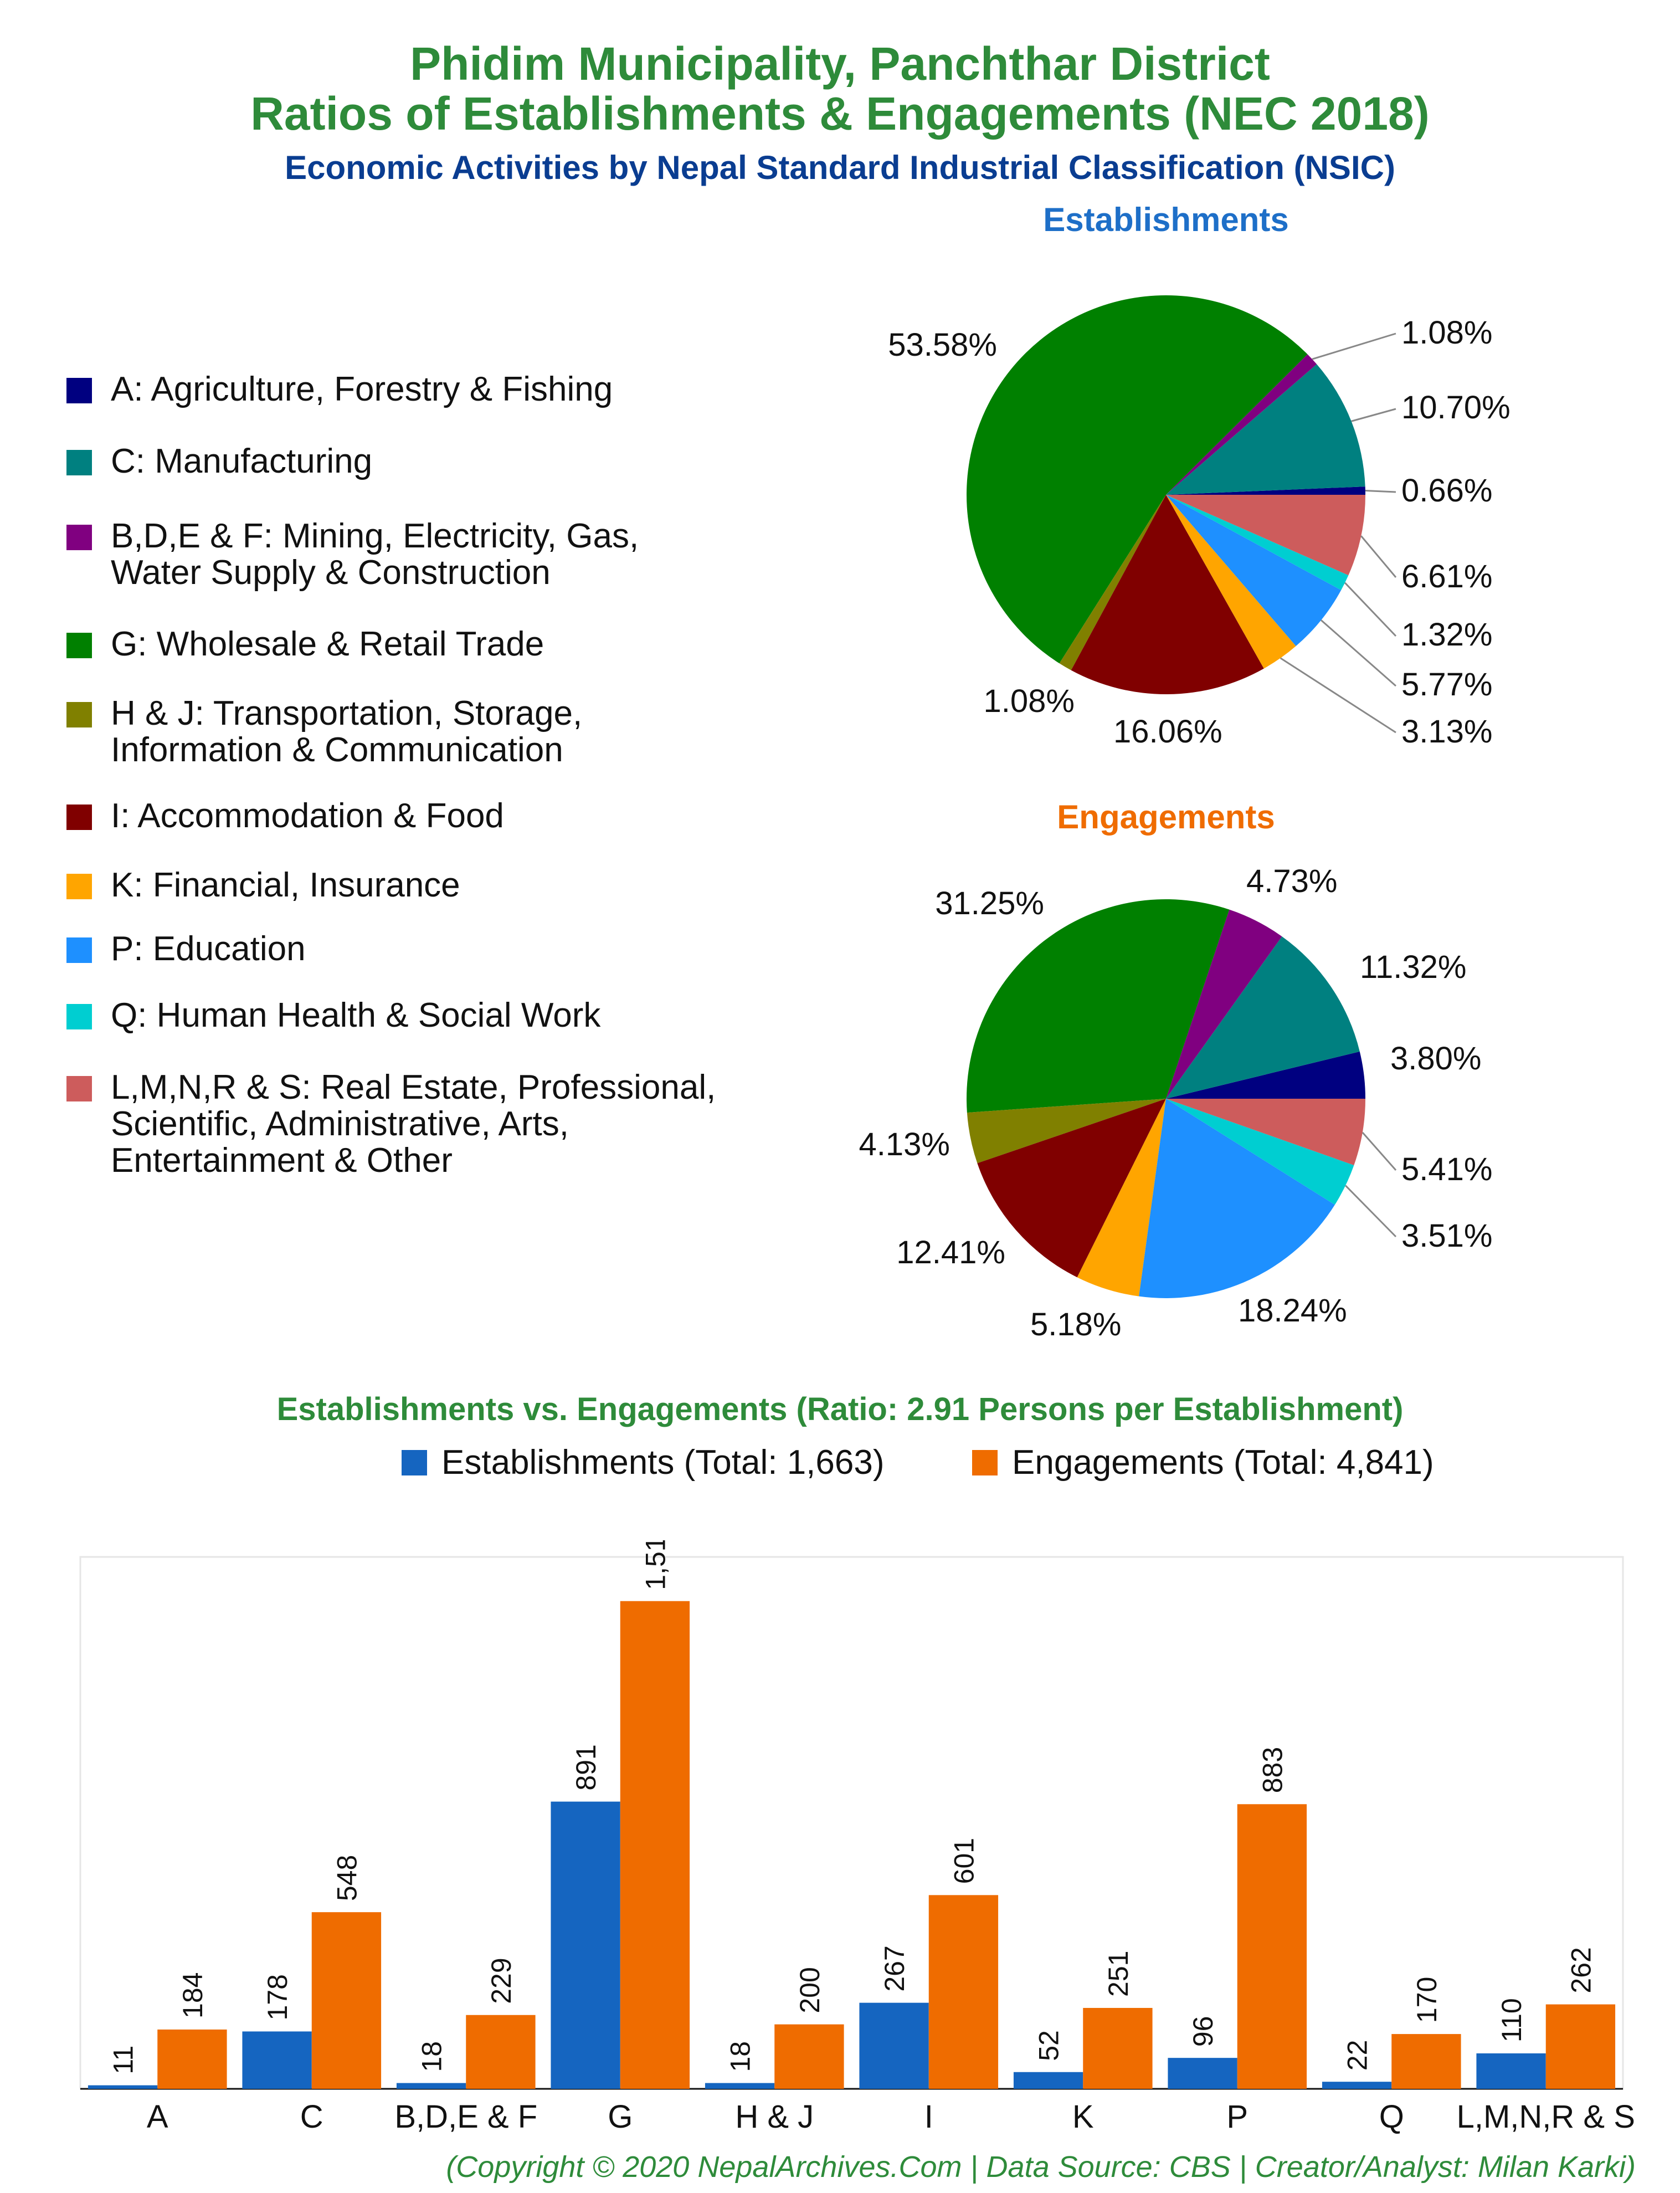 This screenshot has width=1680, height=2193. I want to click on pie-slice-bdef, so click(1241, 424).